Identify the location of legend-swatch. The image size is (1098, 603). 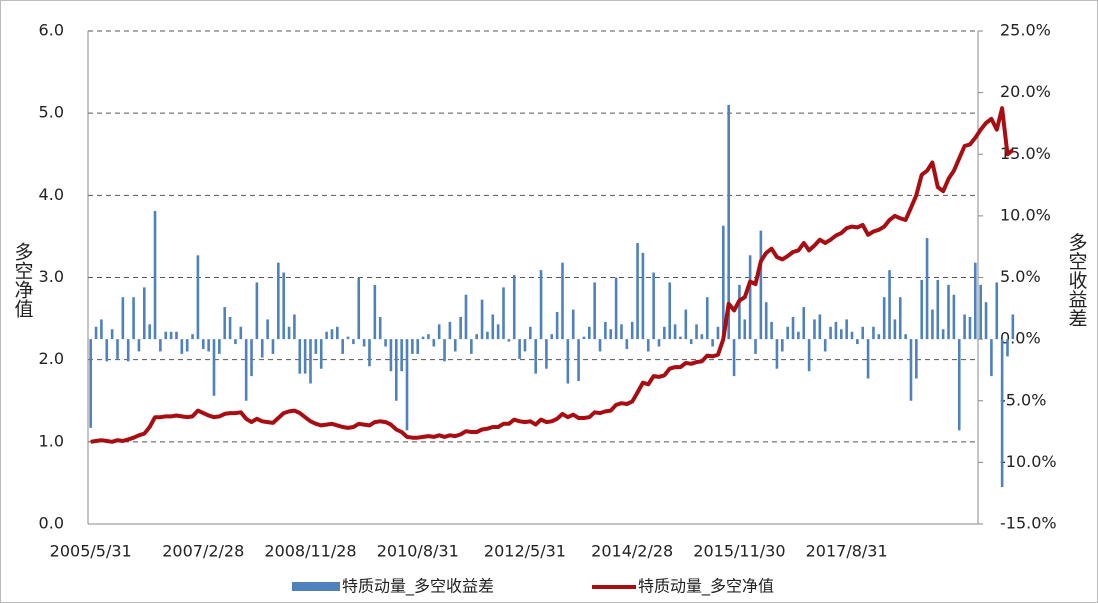
(316, 586).